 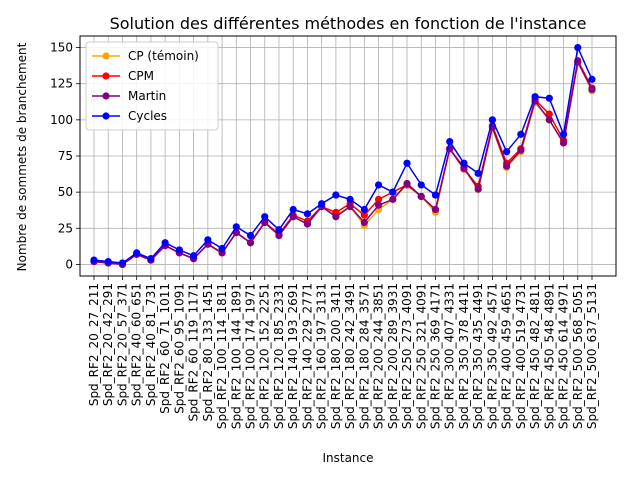 What do you see at coordinates (521, 356) in the screenshot?
I see `x-tick-label: Spd_RF2_400_519_4731` at bounding box center [521, 356].